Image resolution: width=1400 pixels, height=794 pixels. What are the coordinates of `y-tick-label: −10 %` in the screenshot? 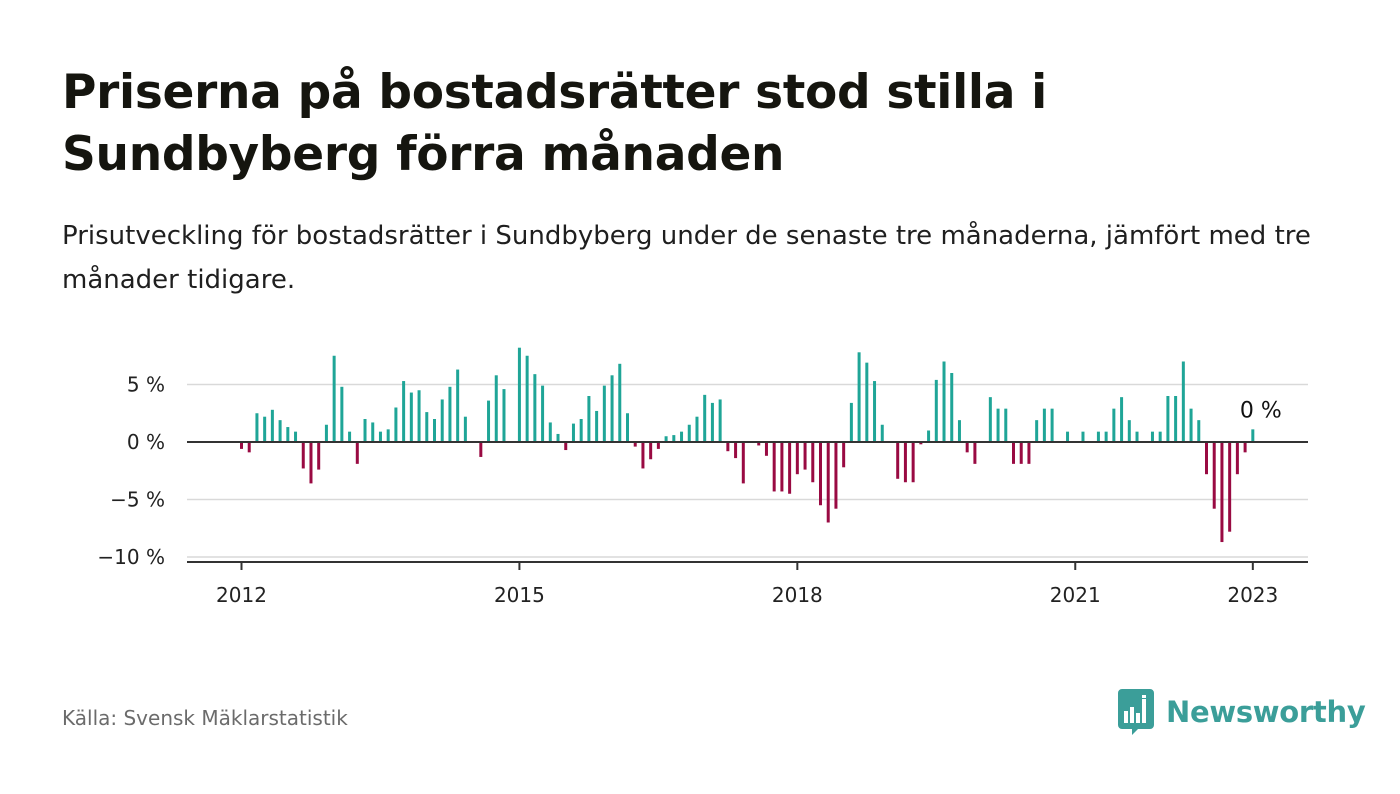 It's located at (131, 557).